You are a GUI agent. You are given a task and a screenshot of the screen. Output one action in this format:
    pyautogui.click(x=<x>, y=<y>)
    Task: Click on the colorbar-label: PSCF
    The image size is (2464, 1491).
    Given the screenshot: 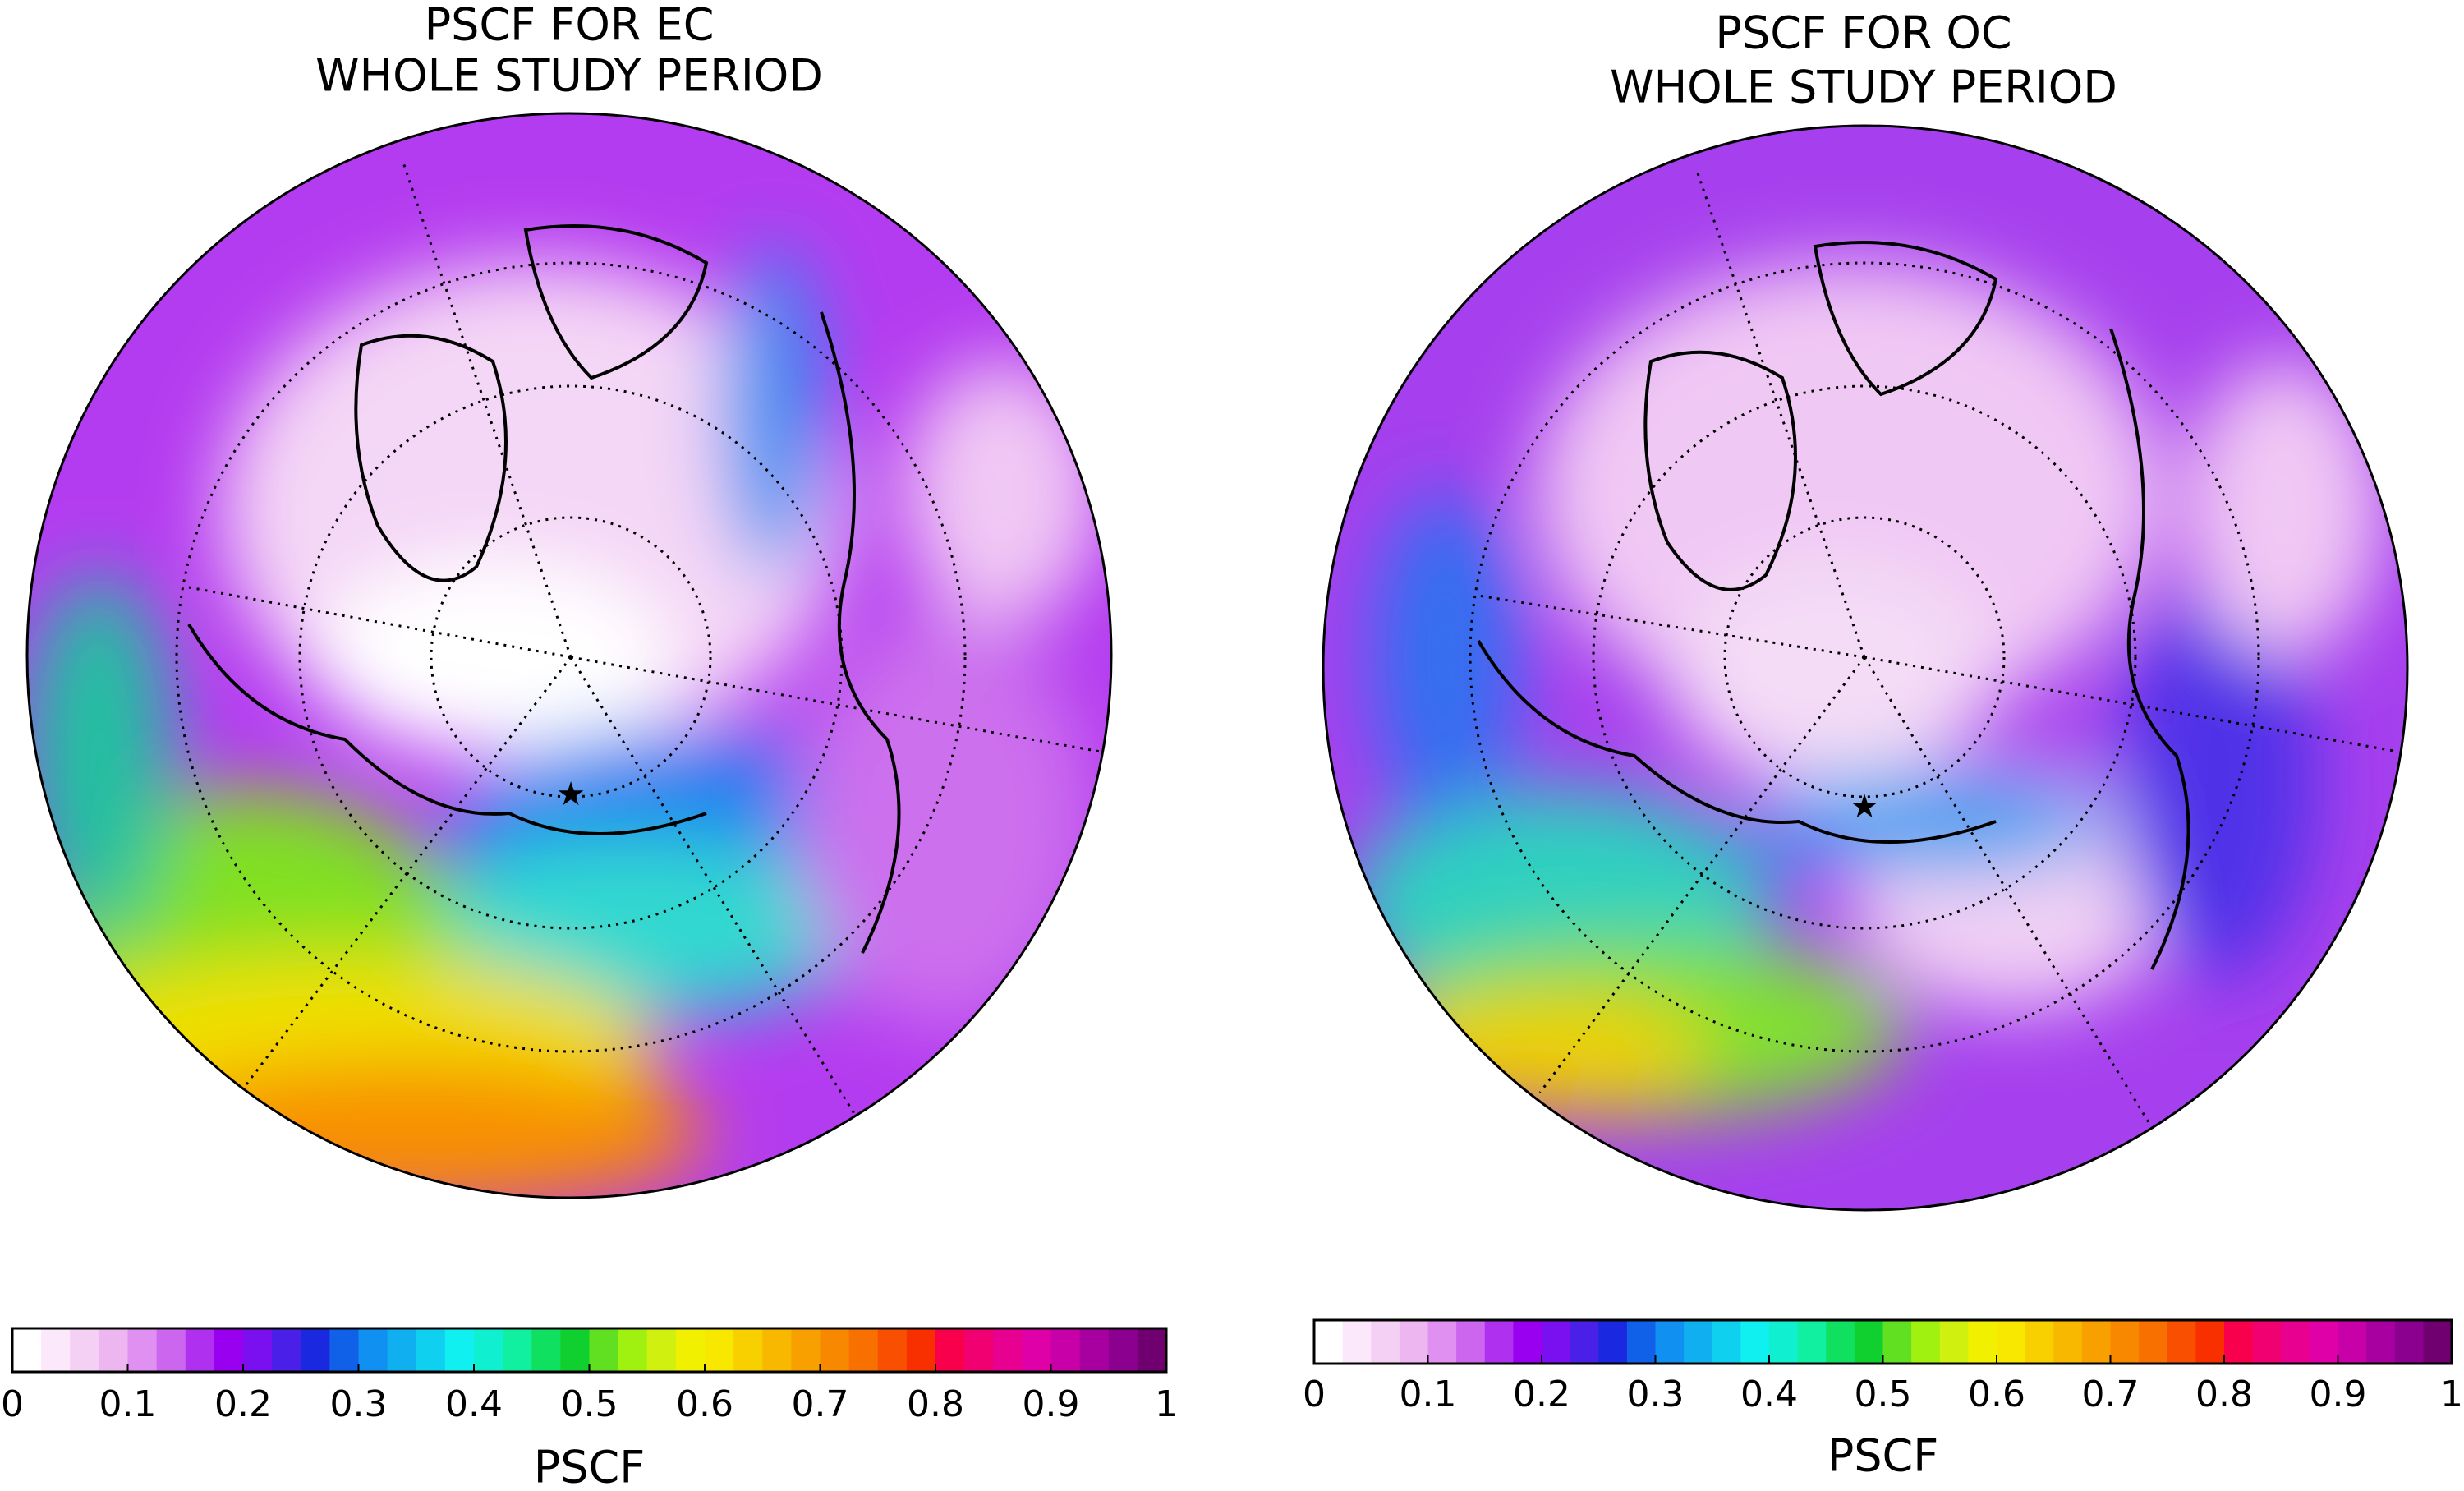 What is the action you would take?
    pyautogui.click(x=590, y=1465)
    